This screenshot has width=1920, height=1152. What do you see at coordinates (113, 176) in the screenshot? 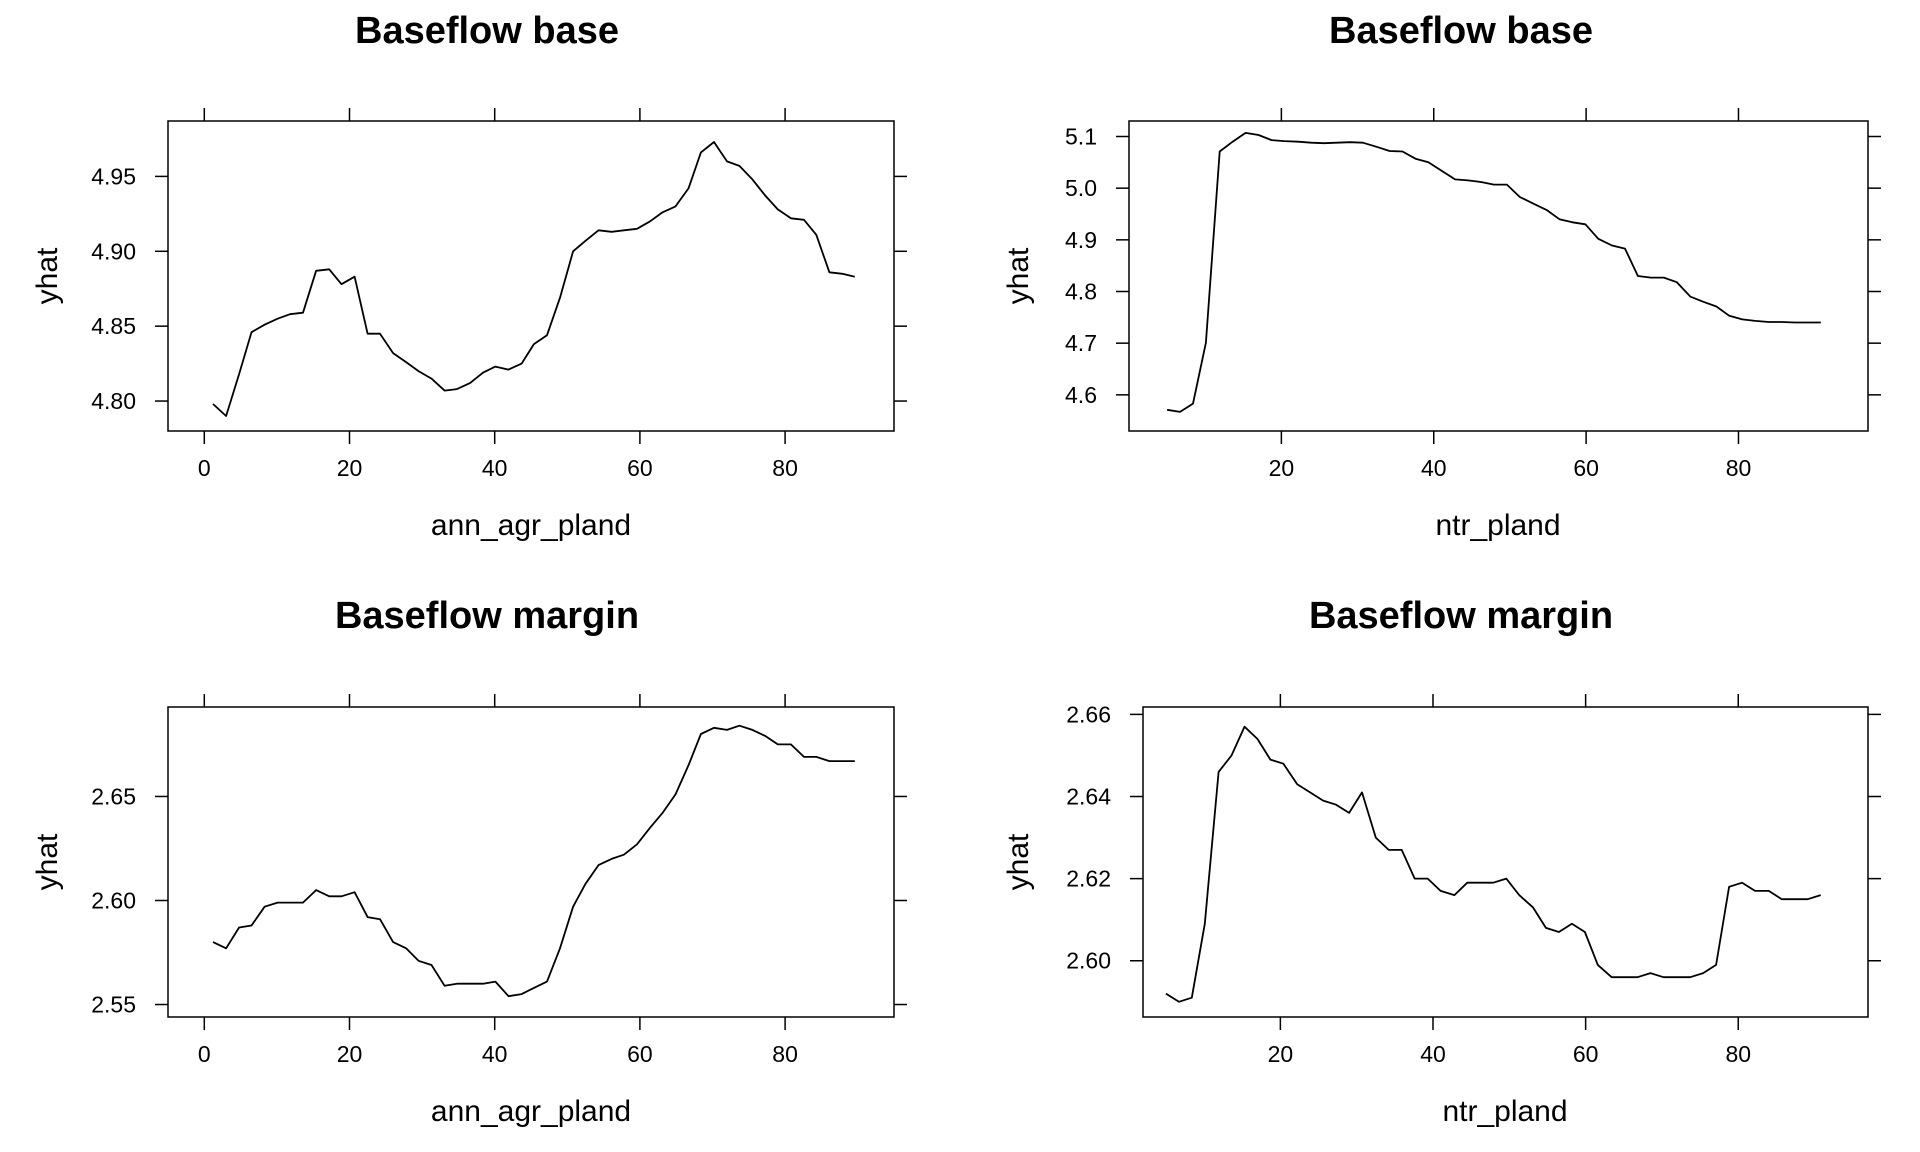
I see `y-tick-label: 4.95` at bounding box center [113, 176].